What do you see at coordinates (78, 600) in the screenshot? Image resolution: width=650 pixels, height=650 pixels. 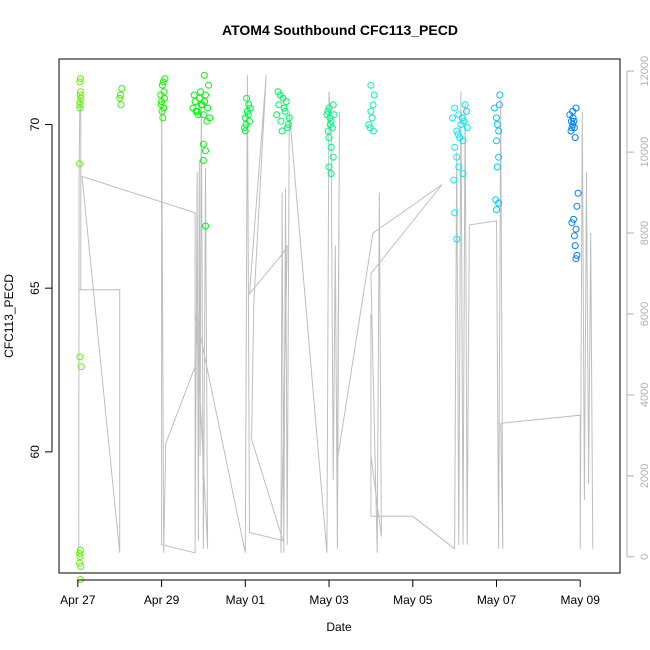 I see `x-tick-label: Apr 27` at bounding box center [78, 600].